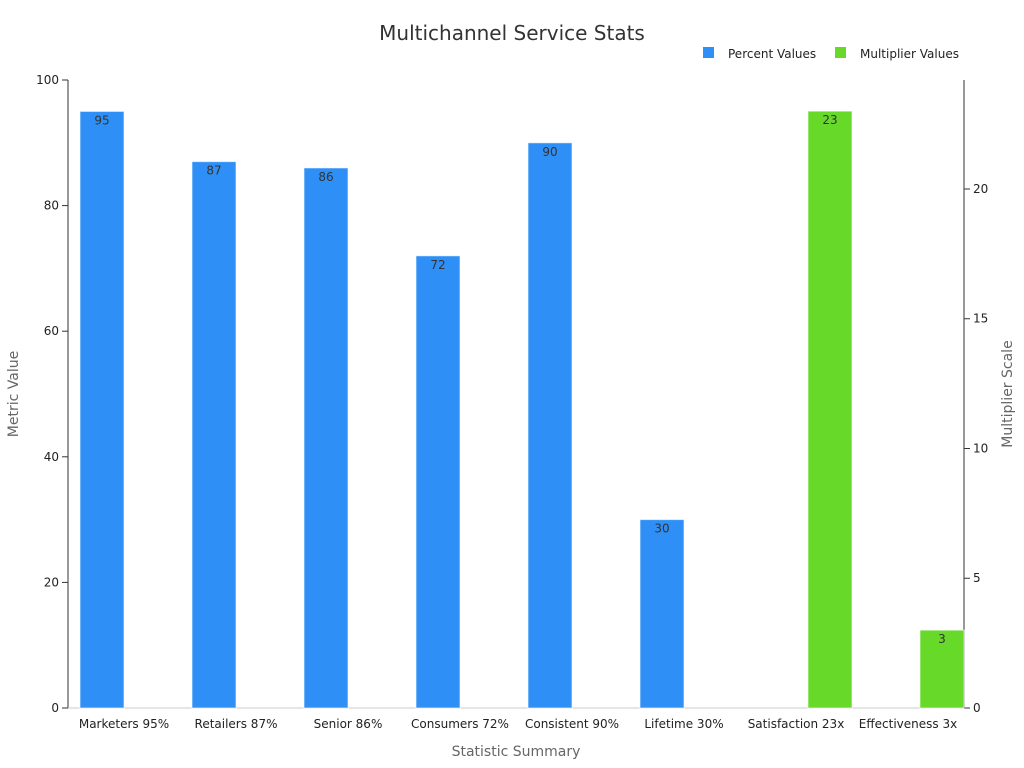 The height and width of the screenshot is (768, 1024). I want to click on bar-value-label: 95, so click(101, 120).